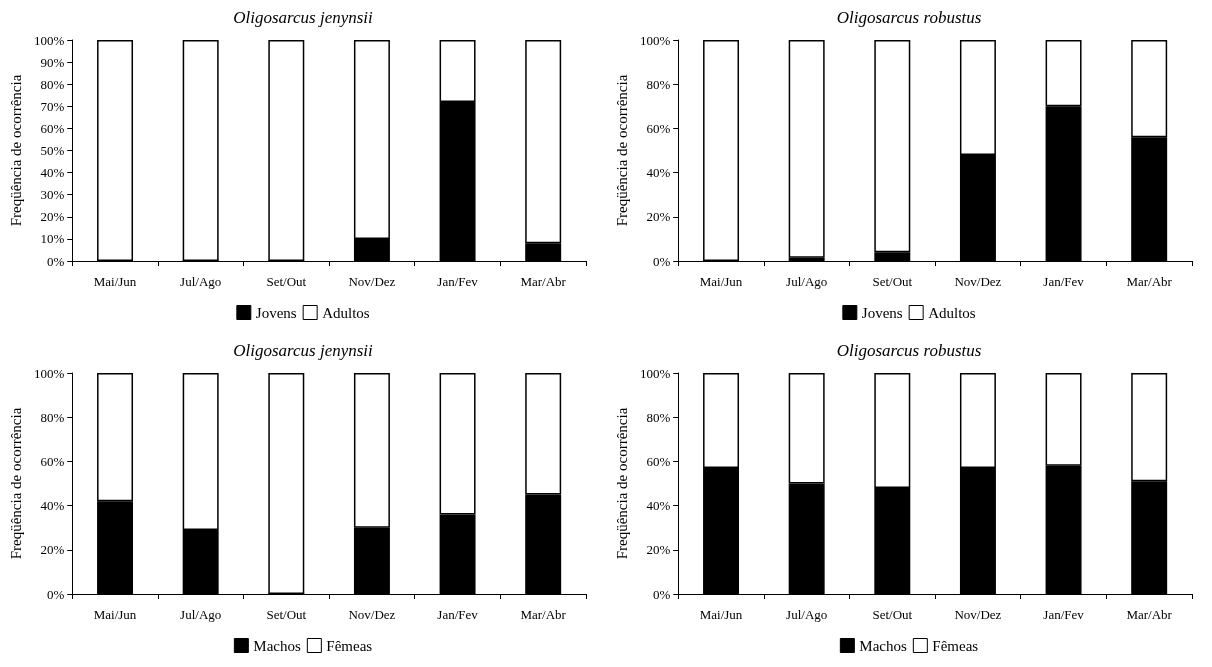 Image resolution: width=1212 pixels, height=667 pixels. What do you see at coordinates (52, 106) in the screenshot?
I see `y-tick-label: 70%` at bounding box center [52, 106].